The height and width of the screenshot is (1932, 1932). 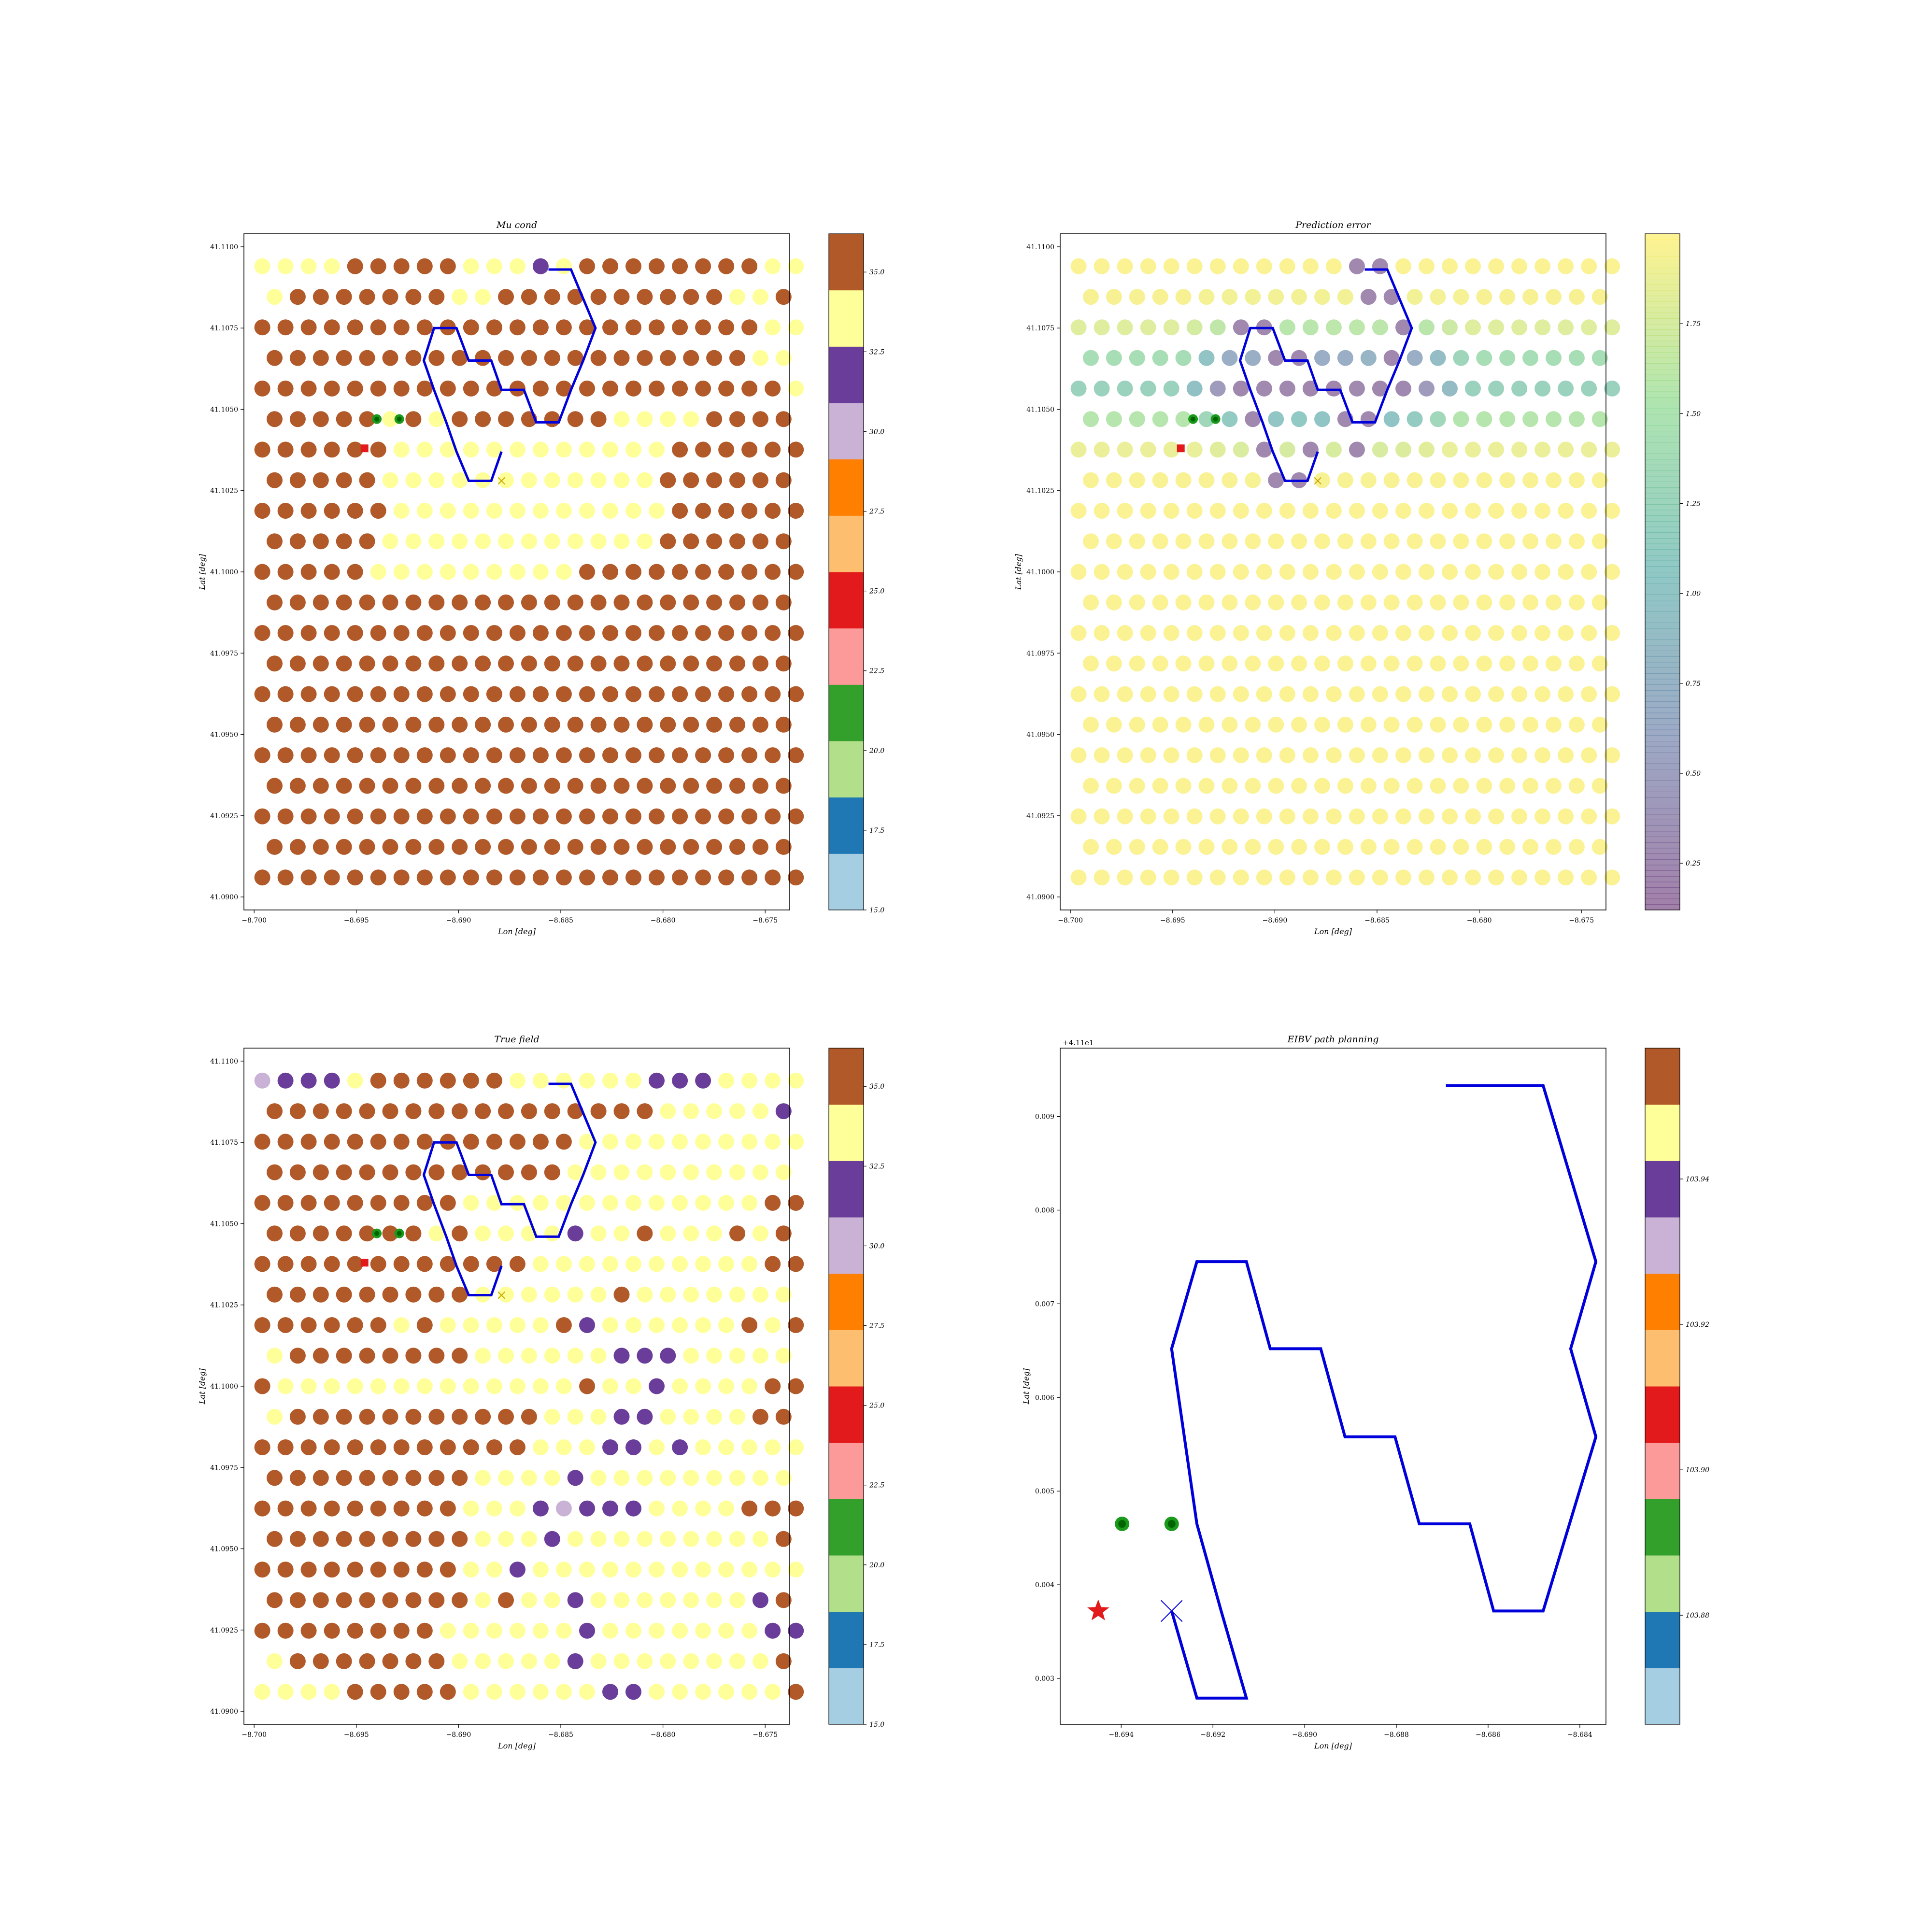 I want to click on colorbar-tick-label: 103.92, so click(x=1697, y=1325).